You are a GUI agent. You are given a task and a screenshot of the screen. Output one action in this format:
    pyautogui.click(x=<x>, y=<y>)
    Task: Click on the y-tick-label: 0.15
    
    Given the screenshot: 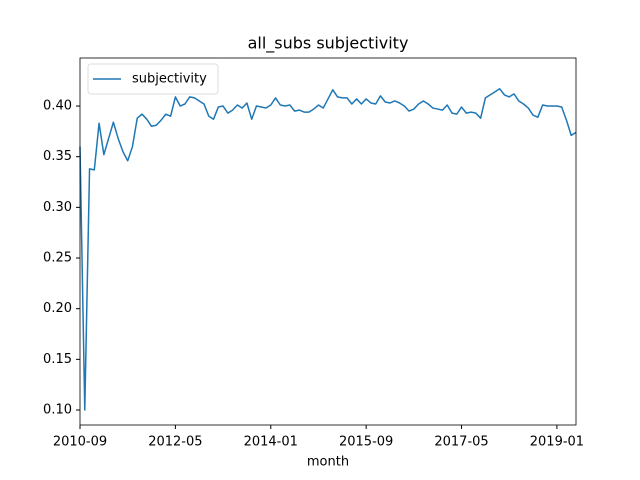 What is the action you would take?
    pyautogui.click(x=57, y=359)
    